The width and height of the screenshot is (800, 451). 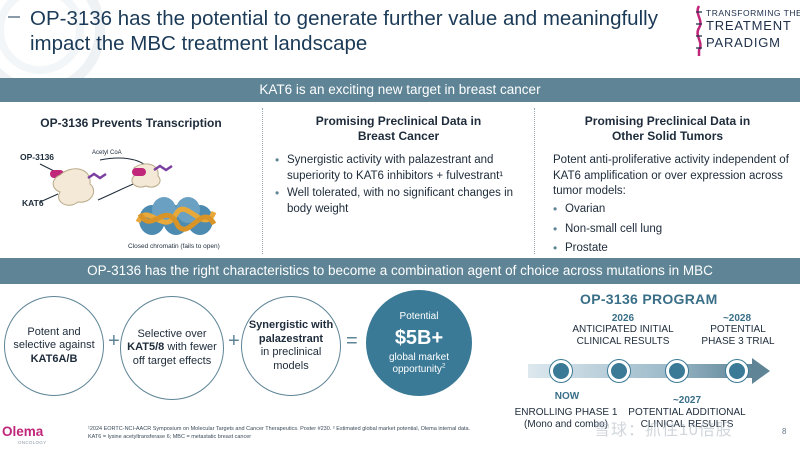 What do you see at coordinates (174, 354) in the screenshot?
I see `circle-text-c: with fewer off target effects` at bounding box center [174, 354].